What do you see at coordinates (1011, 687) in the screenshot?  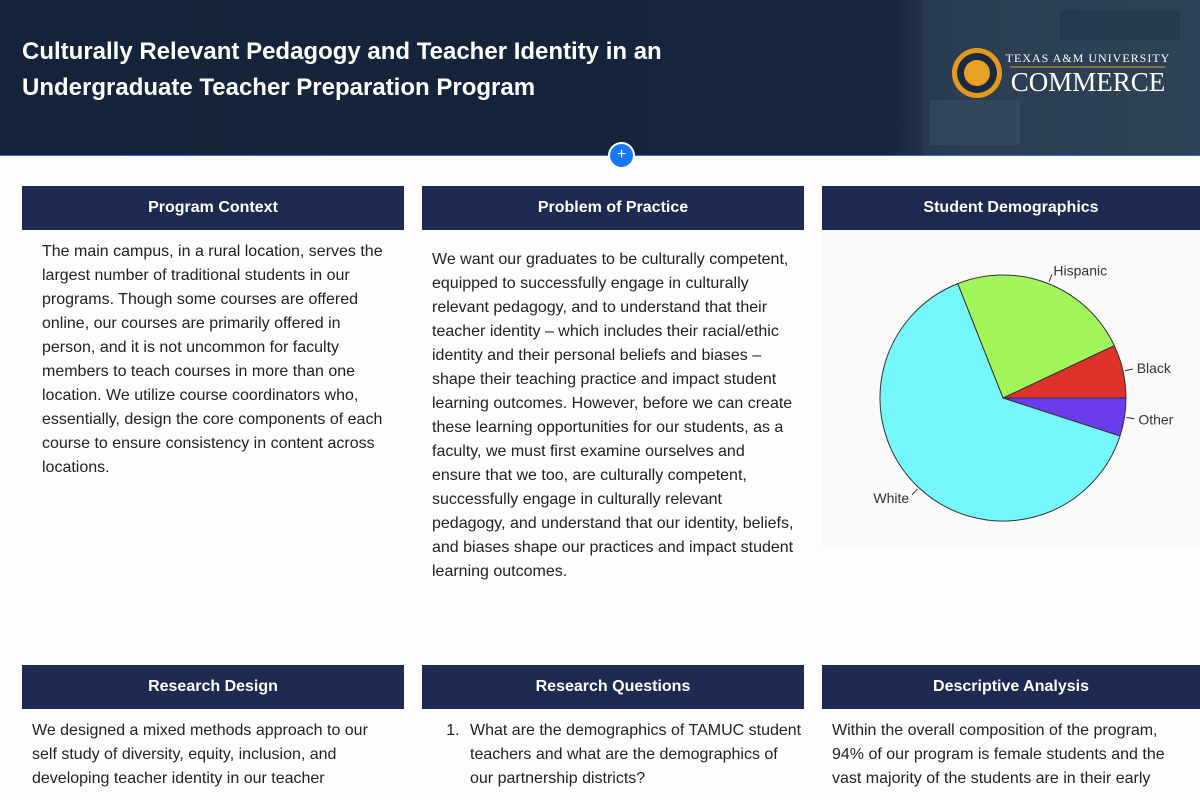 I see `panel-heading: Descriptive Analysis` at bounding box center [1011, 687].